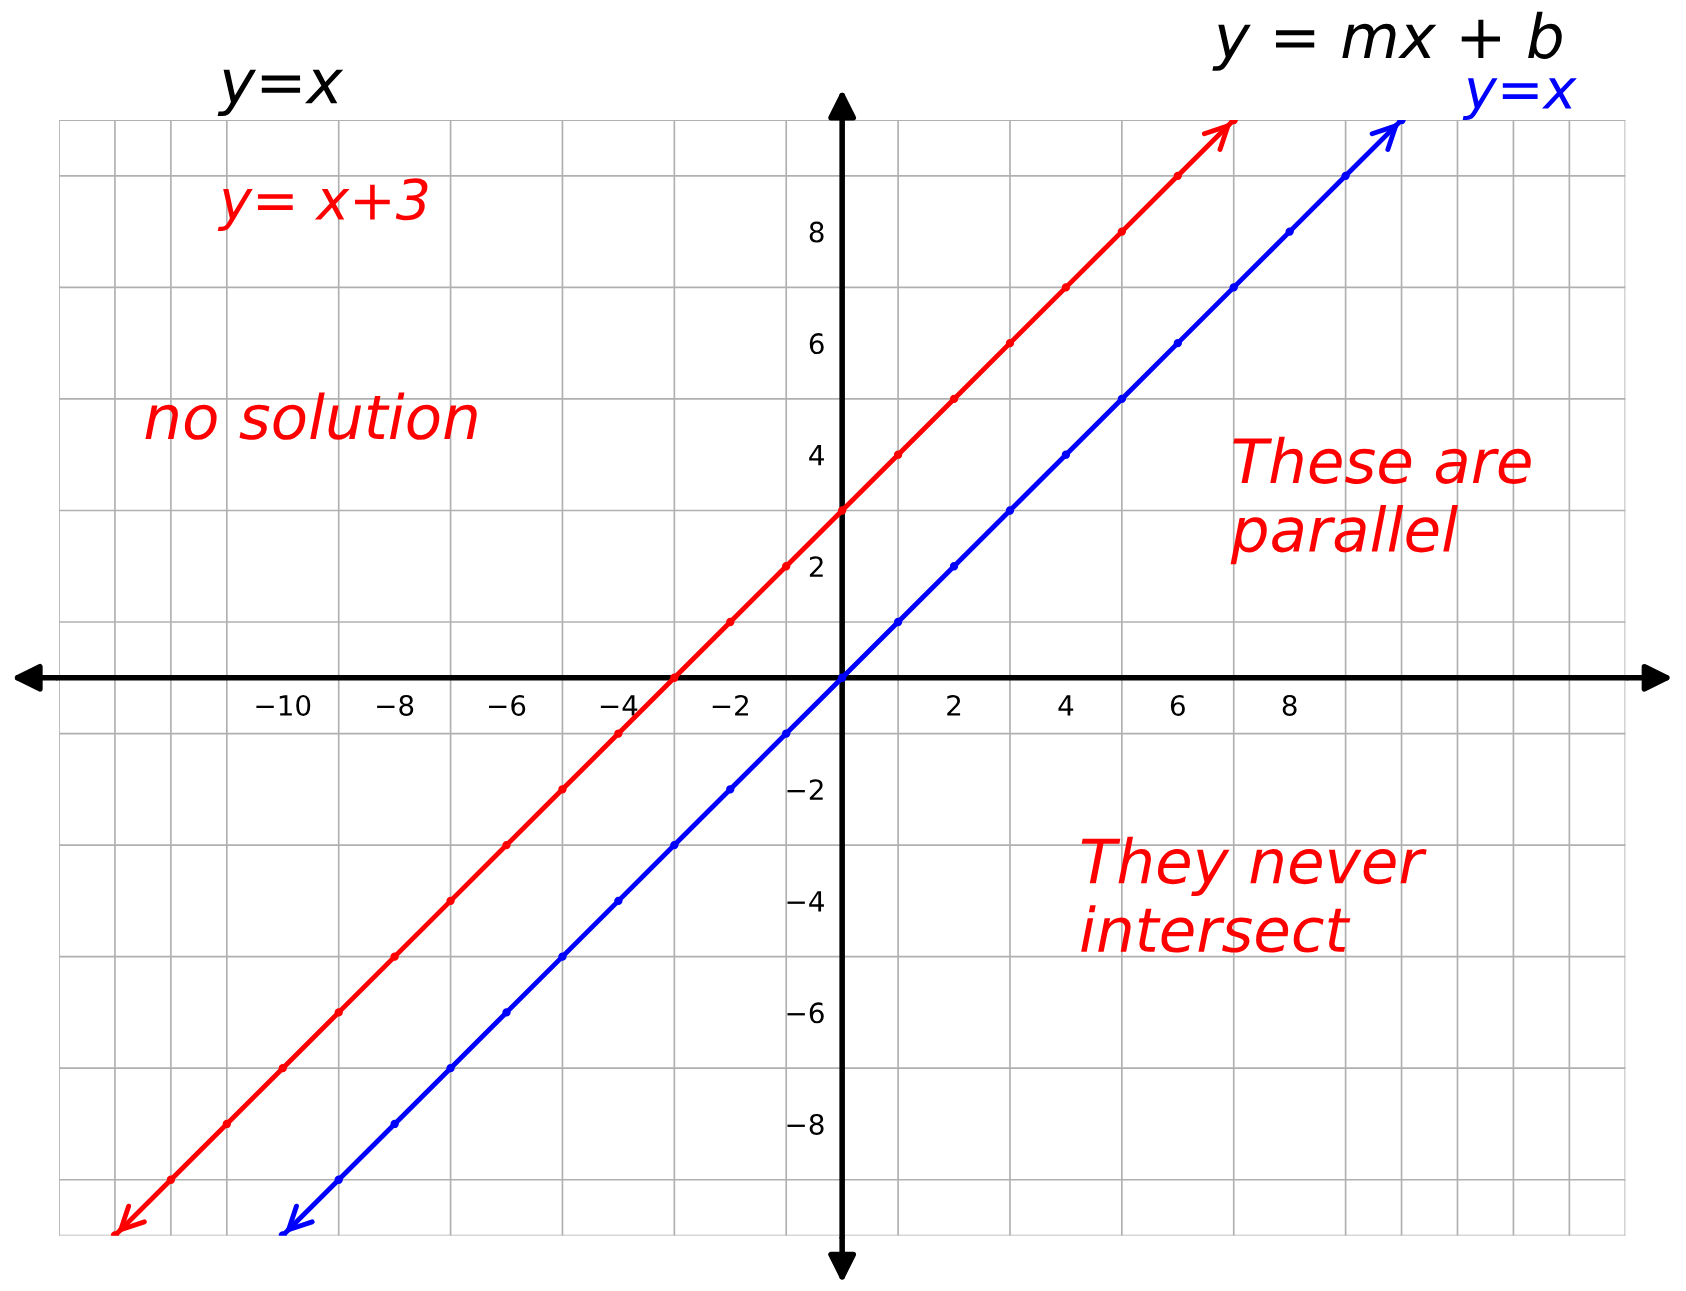  I want to click on annotation: These are parallel, so click(1380, 500).